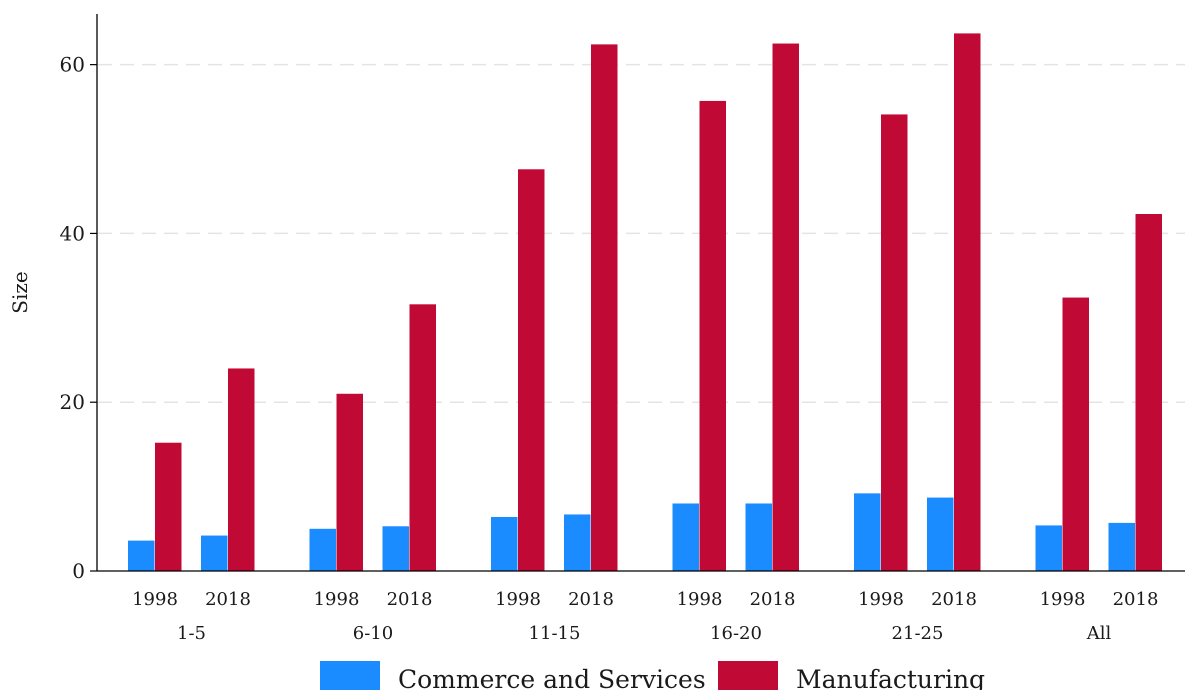  Describe the element at coordinates (1099, 633) in the screenshot. I see `group-label: All` at that location.